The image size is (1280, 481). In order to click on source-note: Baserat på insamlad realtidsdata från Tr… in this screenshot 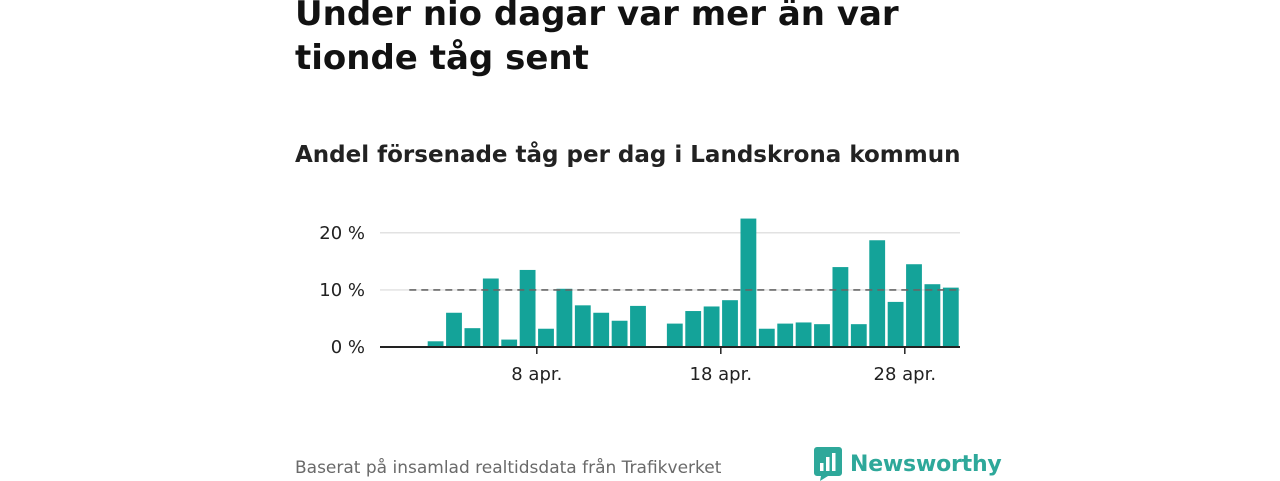, I will do `click(508, 468)`.